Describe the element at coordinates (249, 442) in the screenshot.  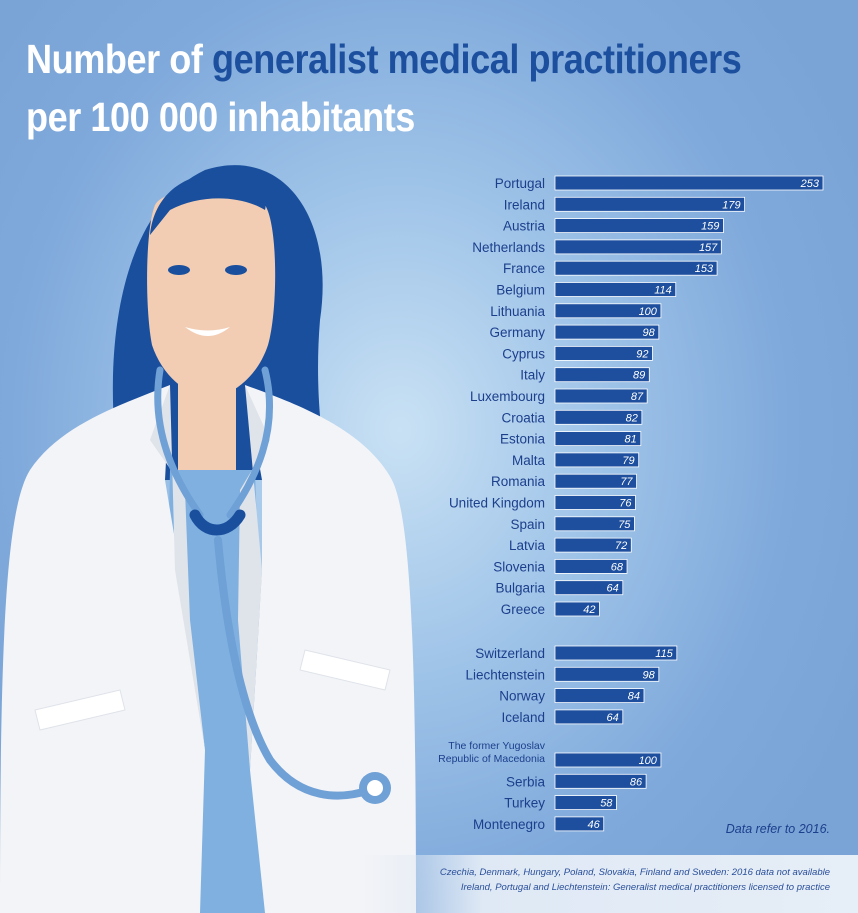
I see `stethoscope-tube-right` at that location.